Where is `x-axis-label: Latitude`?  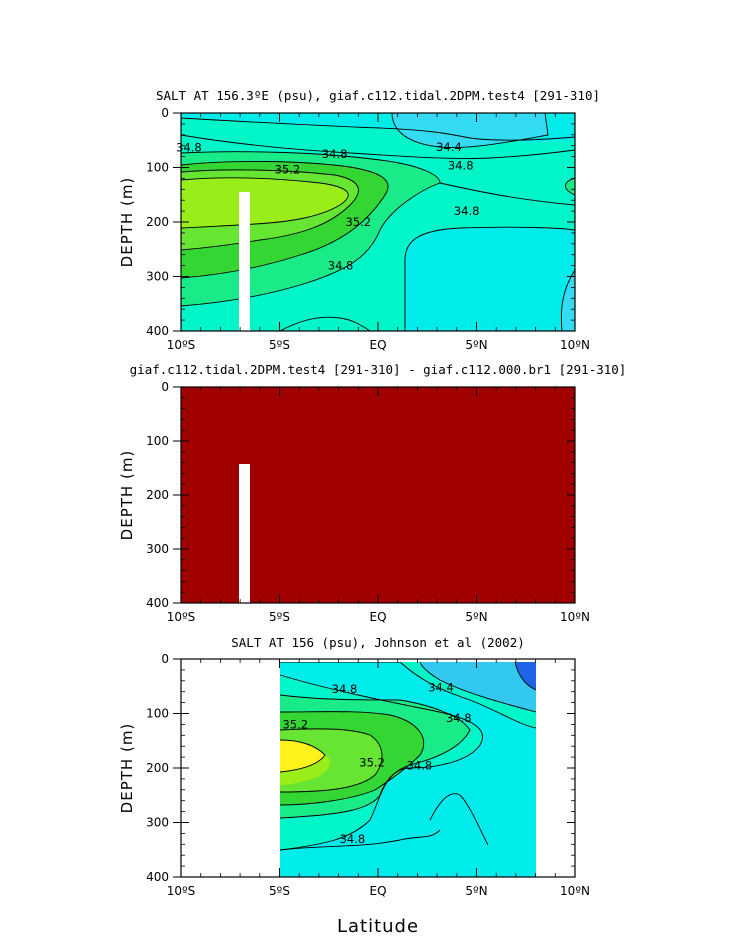
x-axis-label: Latitude is located at coordinates (378, 926).